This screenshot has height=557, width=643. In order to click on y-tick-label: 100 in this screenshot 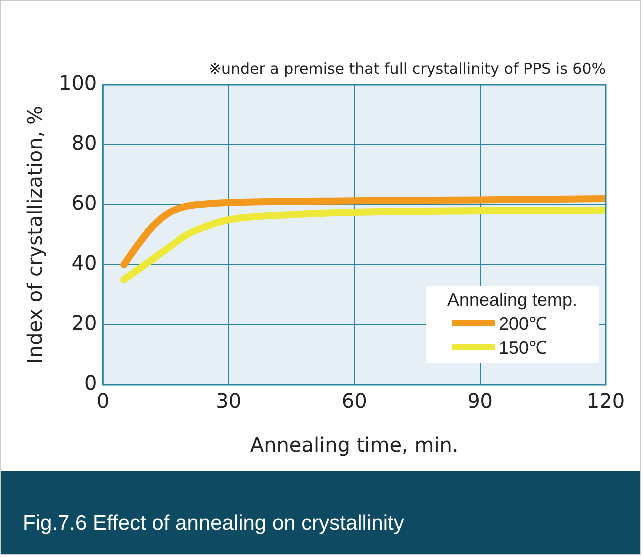, I will do `click(78, 83)`.